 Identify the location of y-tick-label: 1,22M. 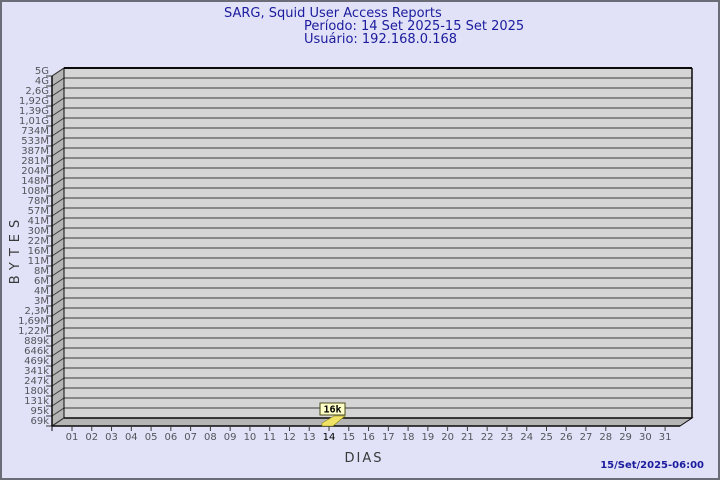
(33, 331).